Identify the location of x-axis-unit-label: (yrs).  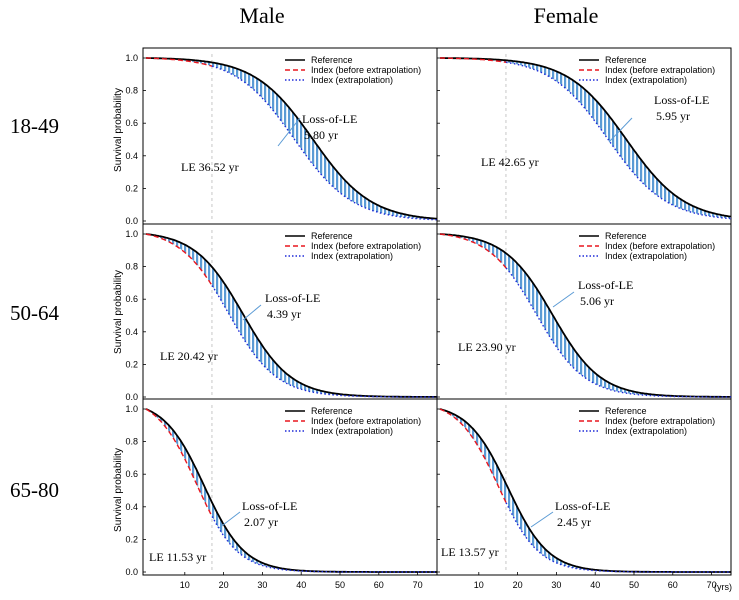
(723, 587).